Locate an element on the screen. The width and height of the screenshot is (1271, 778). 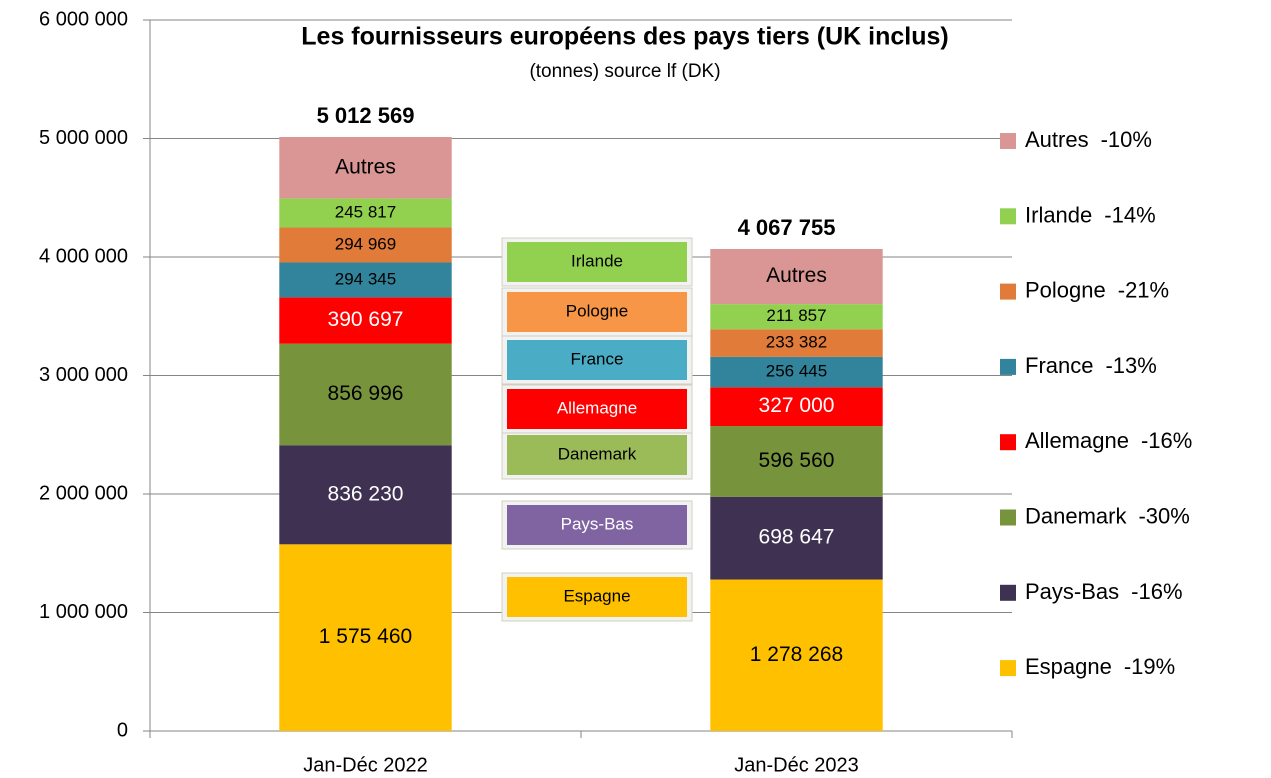
name-box-label: Allemagne is located at coordinates (597, 407).